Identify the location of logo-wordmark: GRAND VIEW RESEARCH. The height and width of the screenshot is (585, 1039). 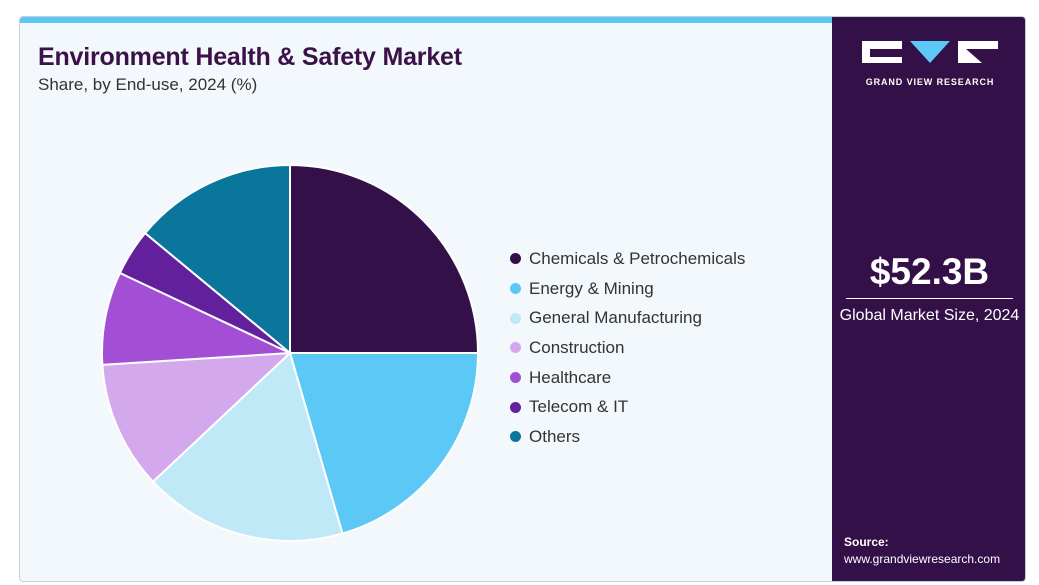
(930, 82).